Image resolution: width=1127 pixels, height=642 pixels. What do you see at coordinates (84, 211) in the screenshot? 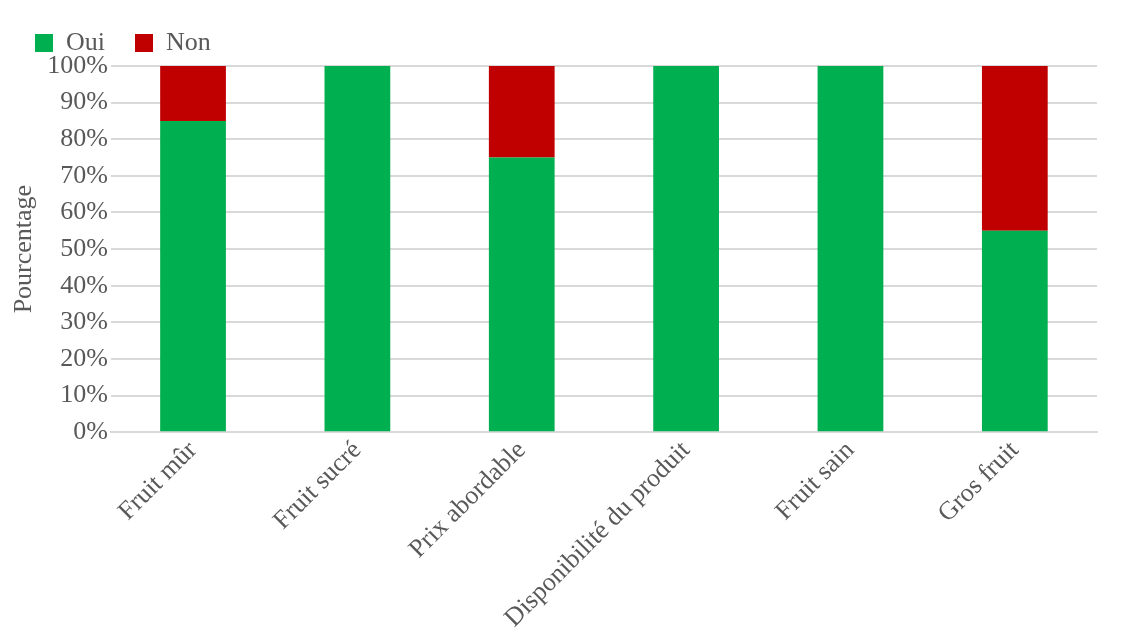
I see `y-tick-label: 60%` at bounding box center [84, 211].